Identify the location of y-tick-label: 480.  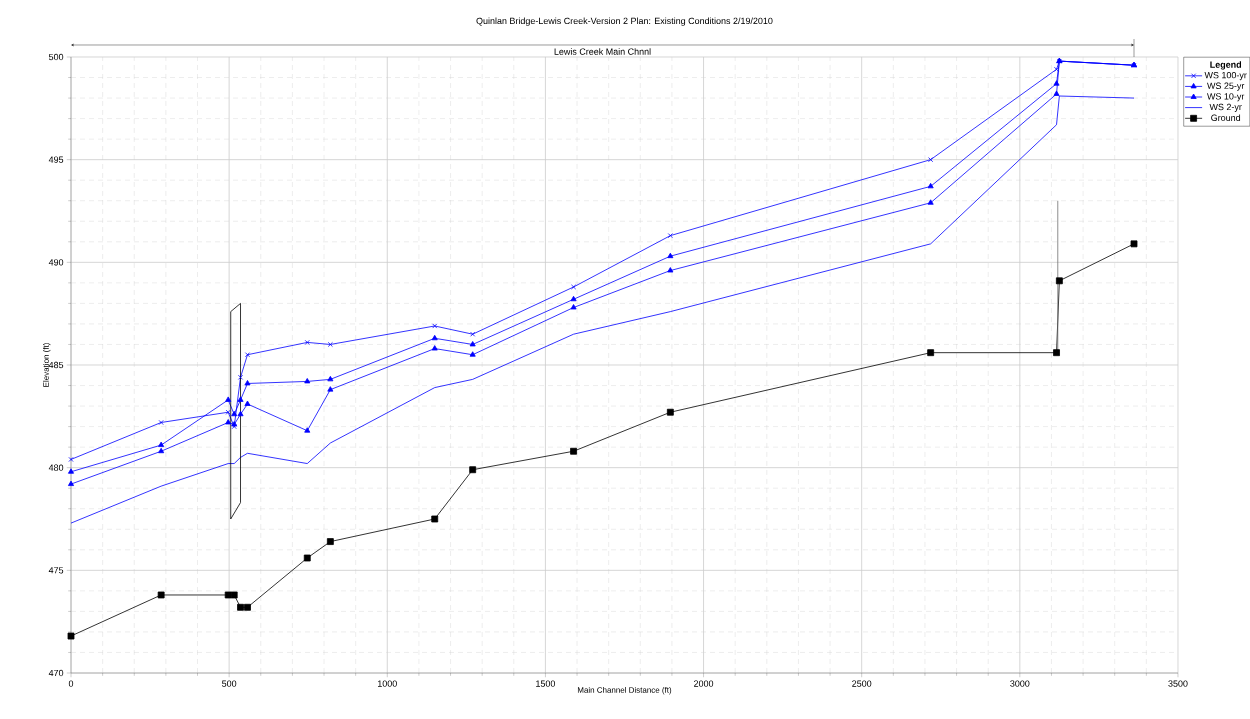
(56, 467).